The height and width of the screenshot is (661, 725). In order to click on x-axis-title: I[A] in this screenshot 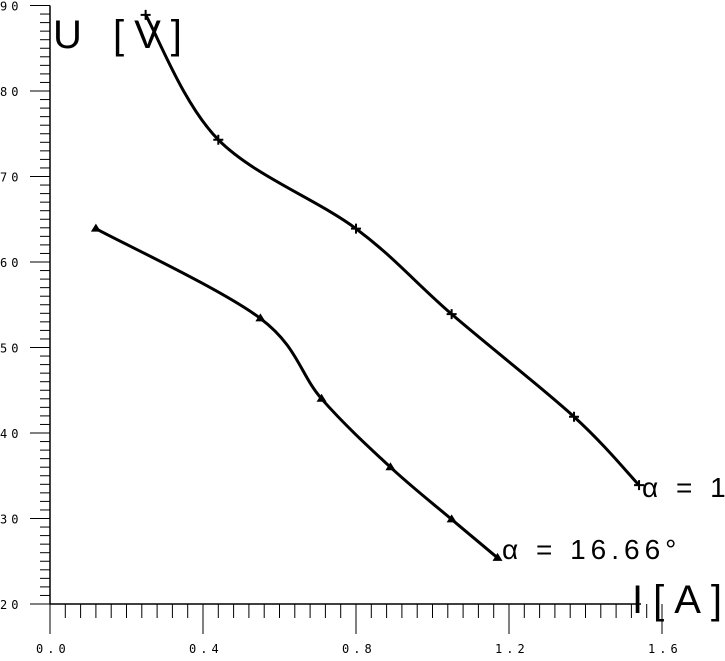, I will do `click(678, 600)`.